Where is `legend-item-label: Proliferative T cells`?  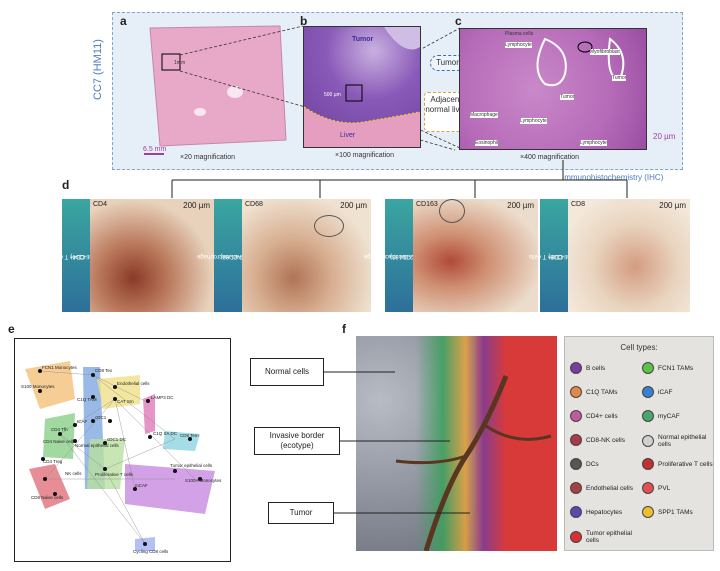 legend-item-label: Proliferative T cells is located at coordinates (685, 464).